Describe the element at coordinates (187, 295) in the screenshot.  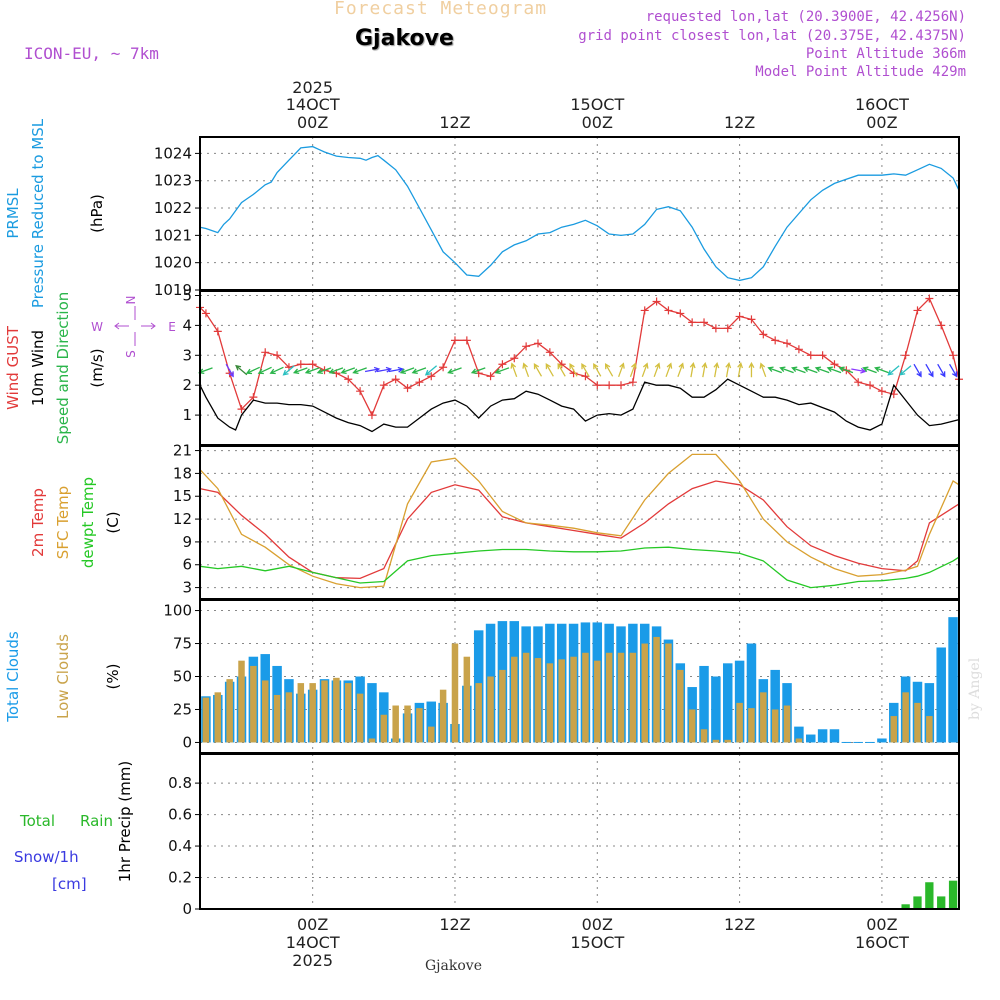
I see `y-tick-label: 5` at that location.